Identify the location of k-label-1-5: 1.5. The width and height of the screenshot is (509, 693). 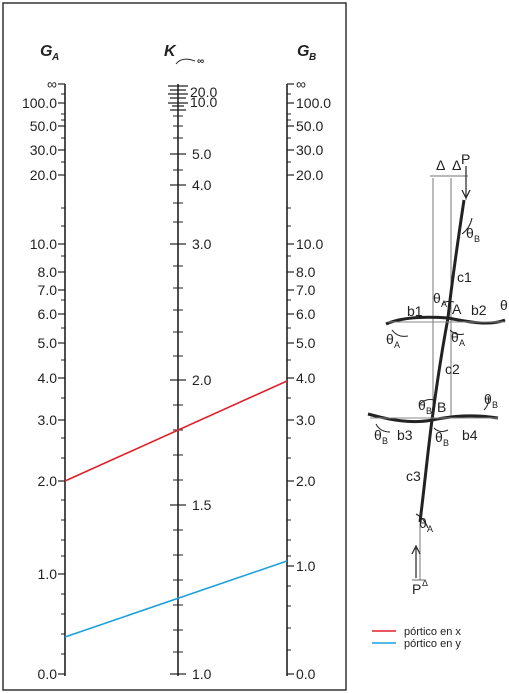
(202, 505).